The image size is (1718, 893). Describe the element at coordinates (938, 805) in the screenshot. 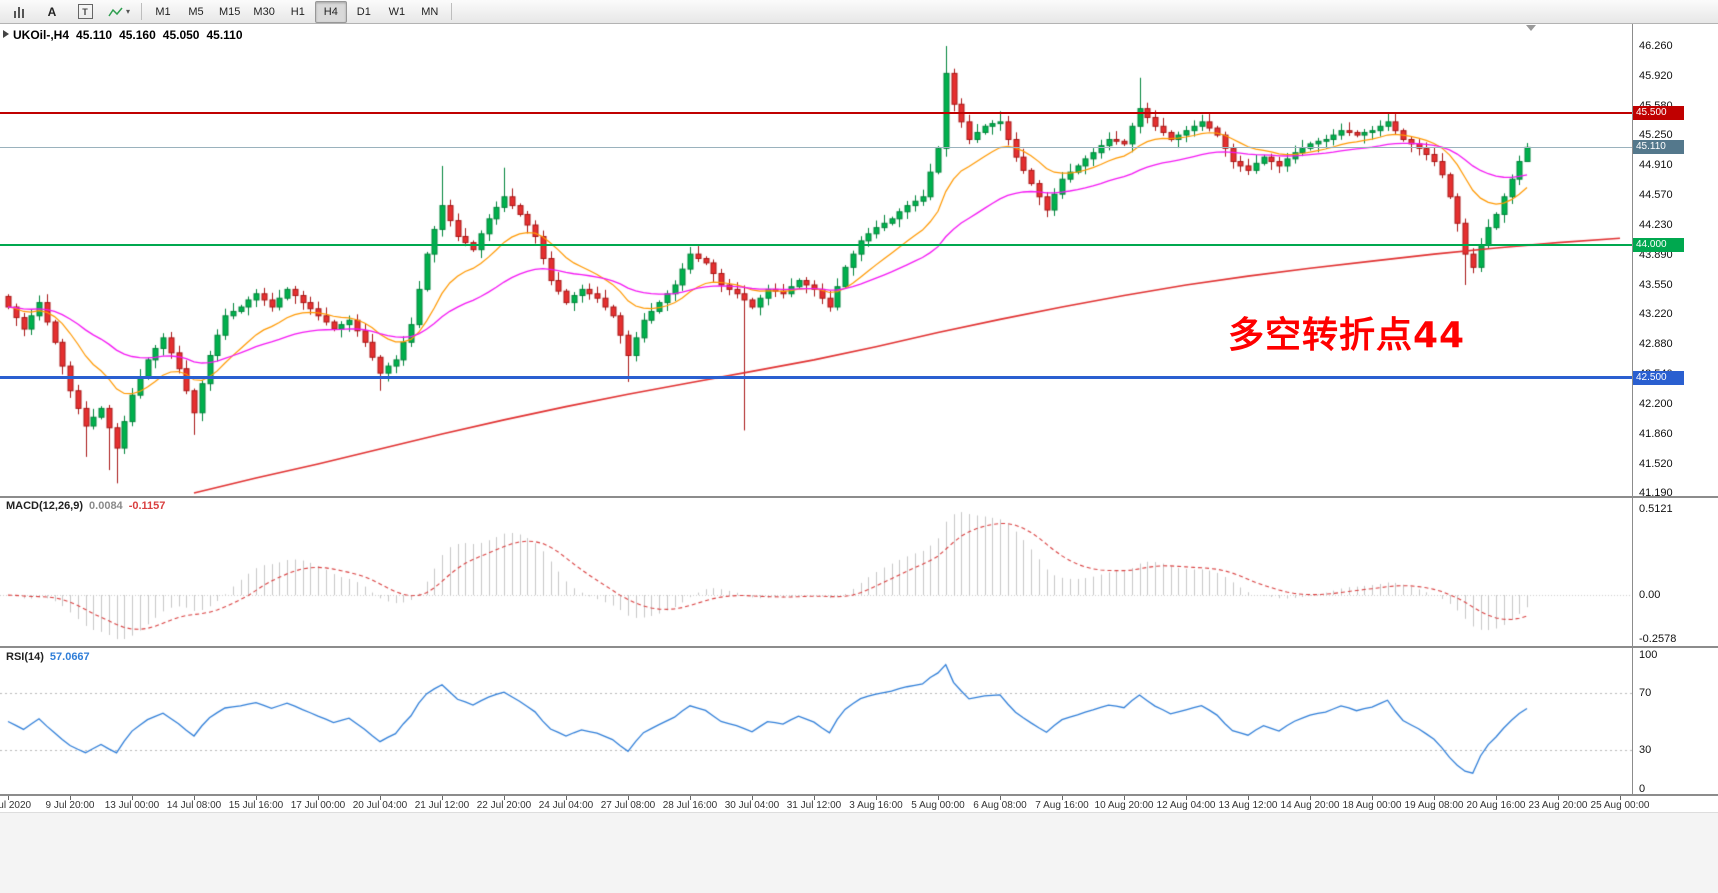

I see `time-axis-label: 5 Aug 00:00` at that location.